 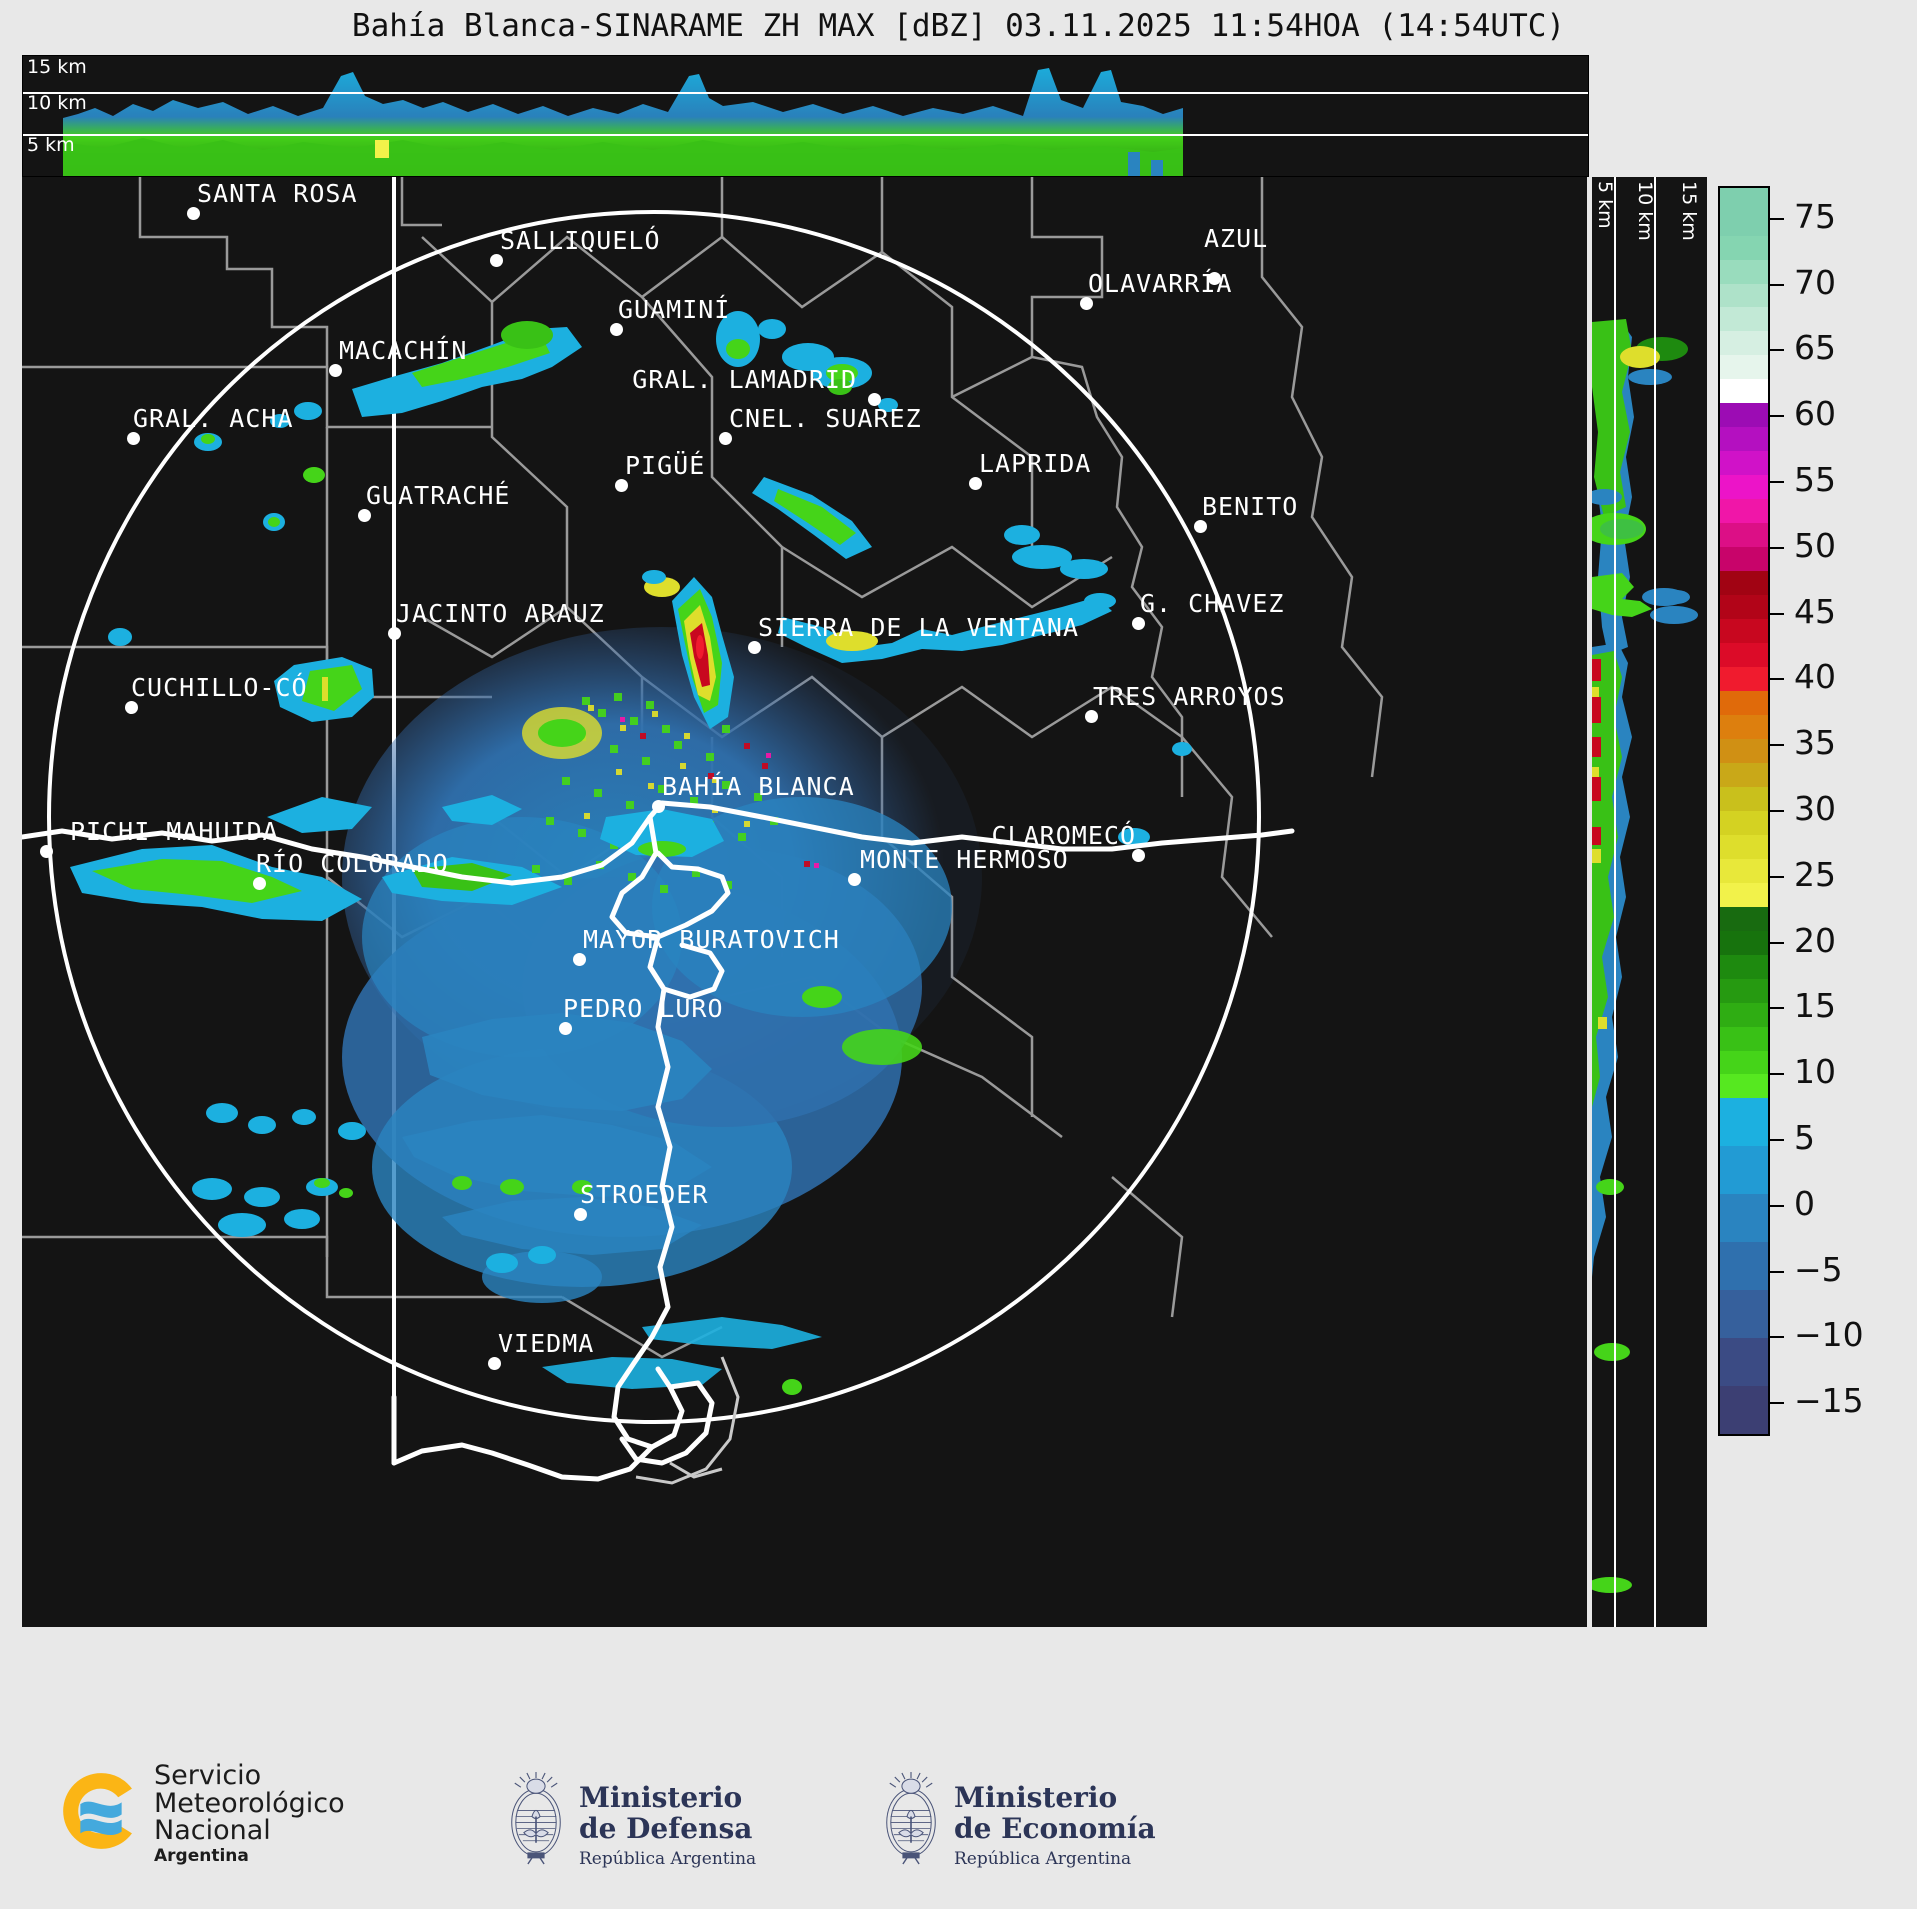 I want to click on argentina-coat-of-arms-icon, so click(x=536, y=1818).